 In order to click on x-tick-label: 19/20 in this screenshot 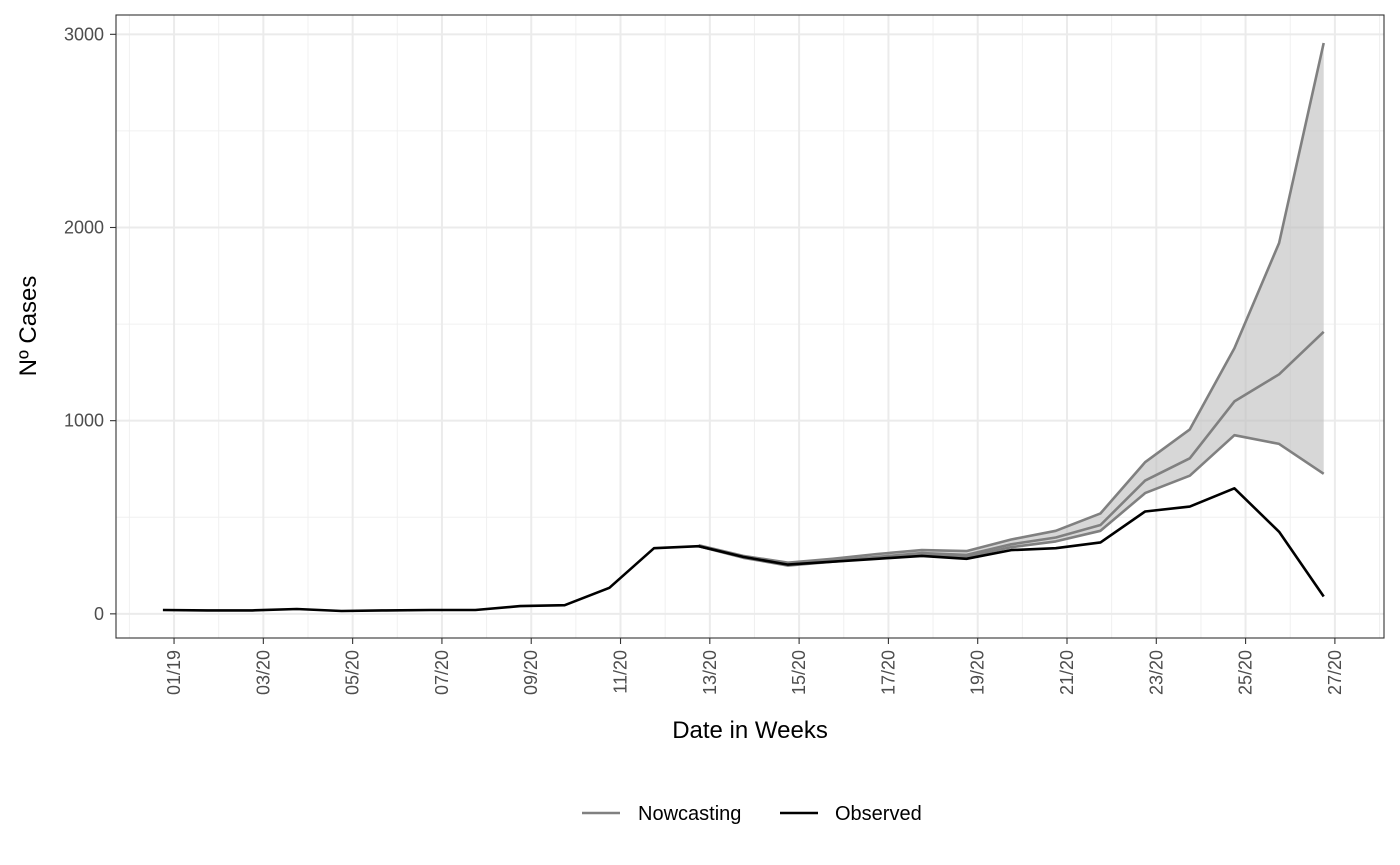, I will do `click(978, 672)`.